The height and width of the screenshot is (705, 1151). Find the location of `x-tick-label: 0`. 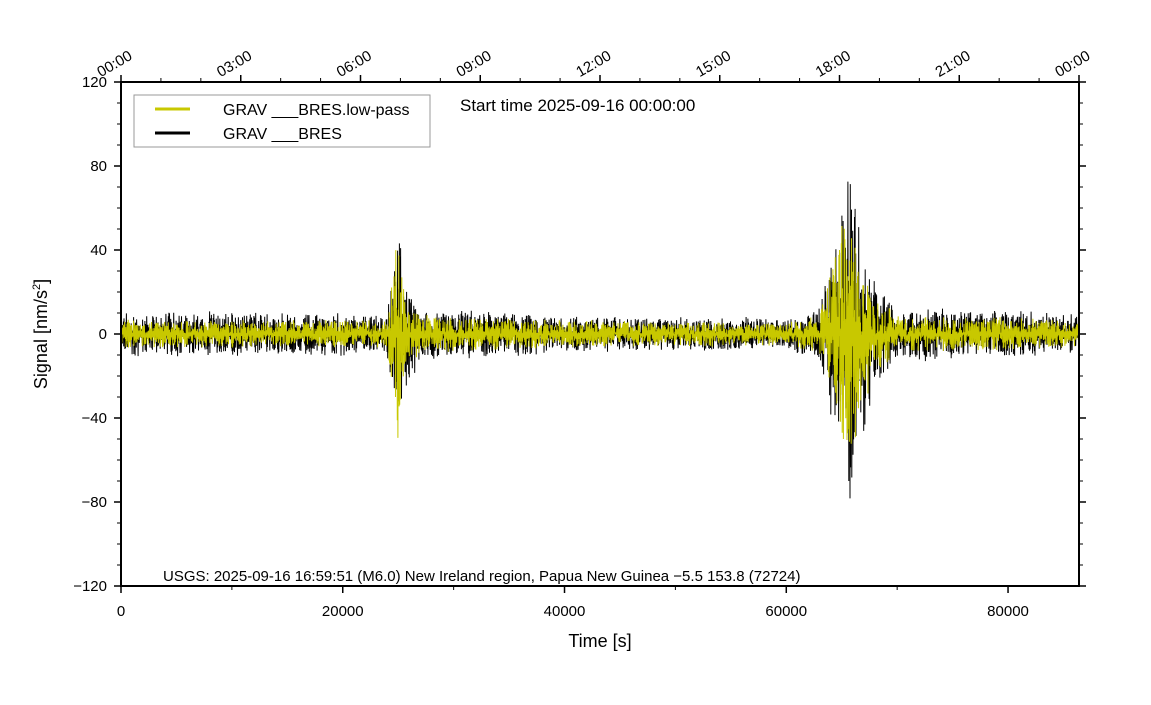

x-tick-label: 0 is located at coordinates (121, 611).